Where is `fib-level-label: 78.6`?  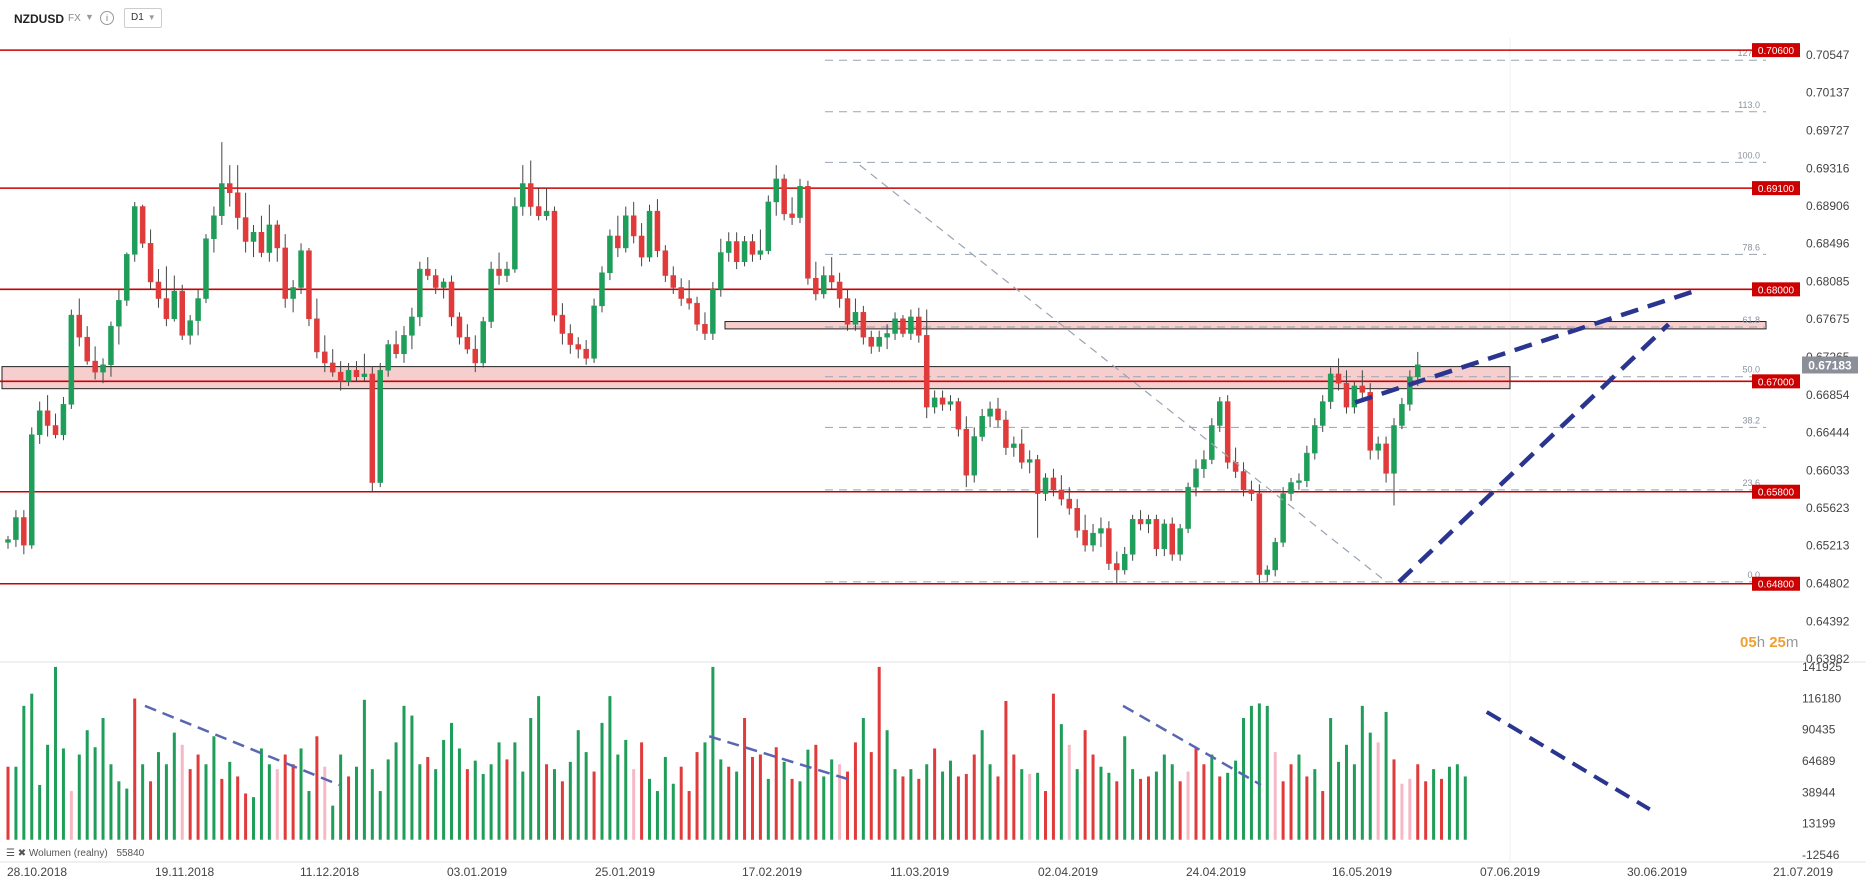
fib-level-label: 78.6 is located at coordinates (1751, 247).